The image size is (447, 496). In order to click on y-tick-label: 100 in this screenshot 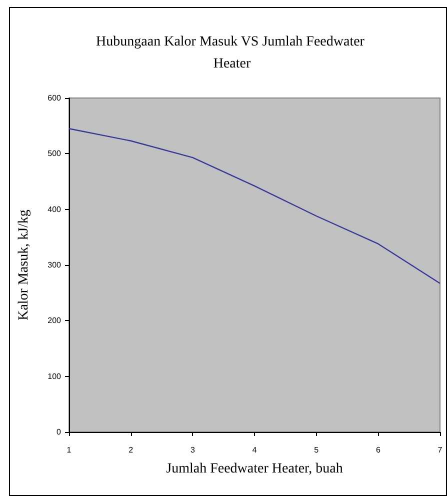, I will do `click(55, 376)`.